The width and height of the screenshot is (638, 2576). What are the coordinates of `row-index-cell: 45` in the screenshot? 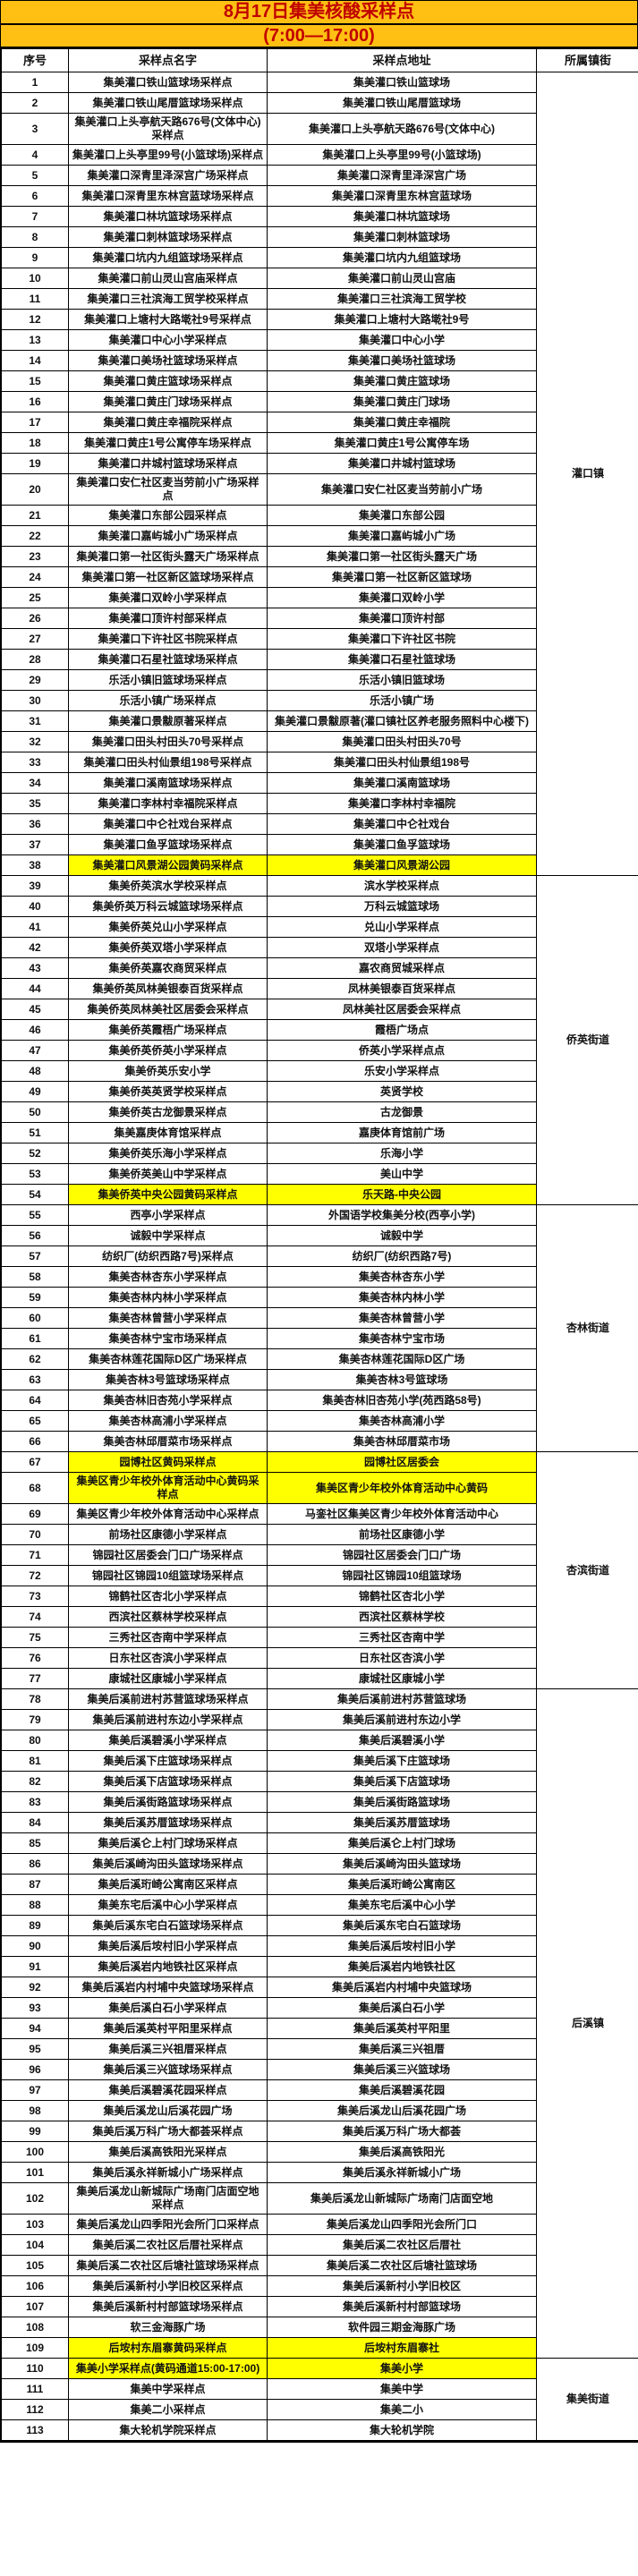 It's located at (35, 1009).